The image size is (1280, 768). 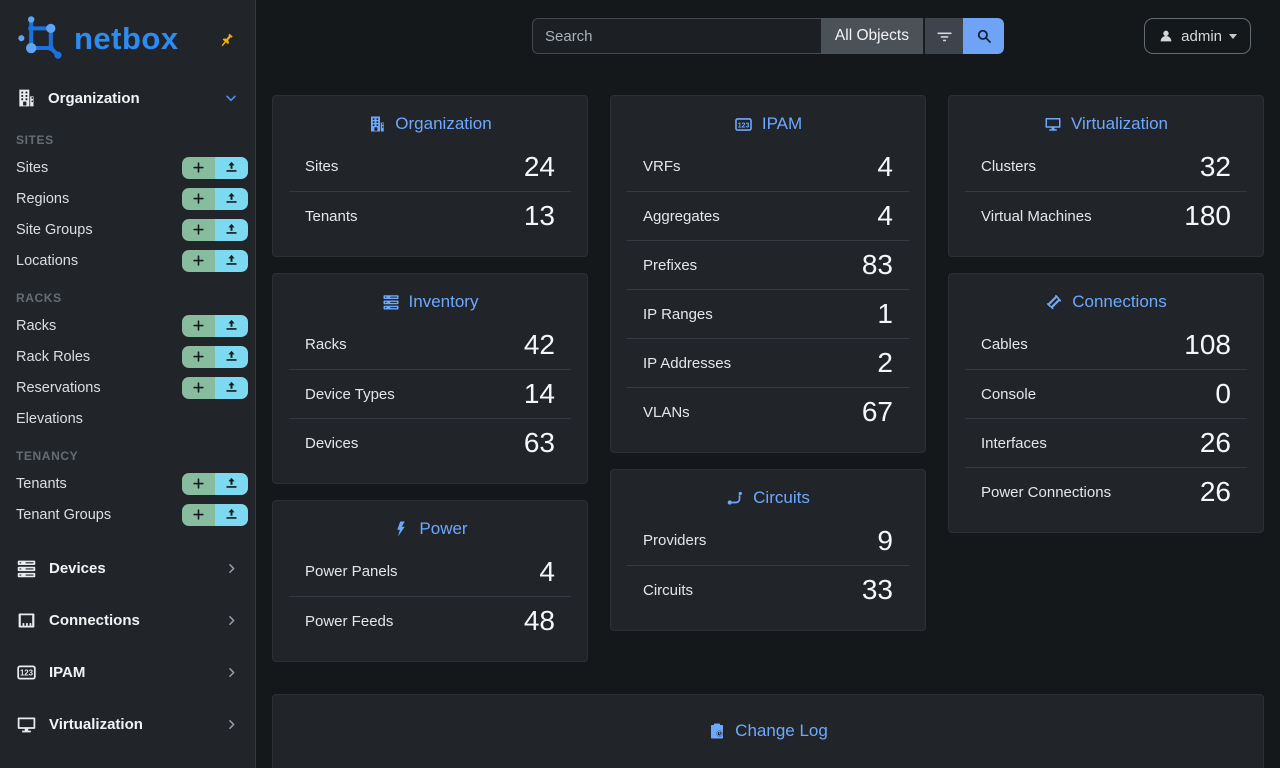 What do you see at coordinates (1215, 442) in the screenshot?
I see `stat-value: 26` at bounding box center [1215, 442].